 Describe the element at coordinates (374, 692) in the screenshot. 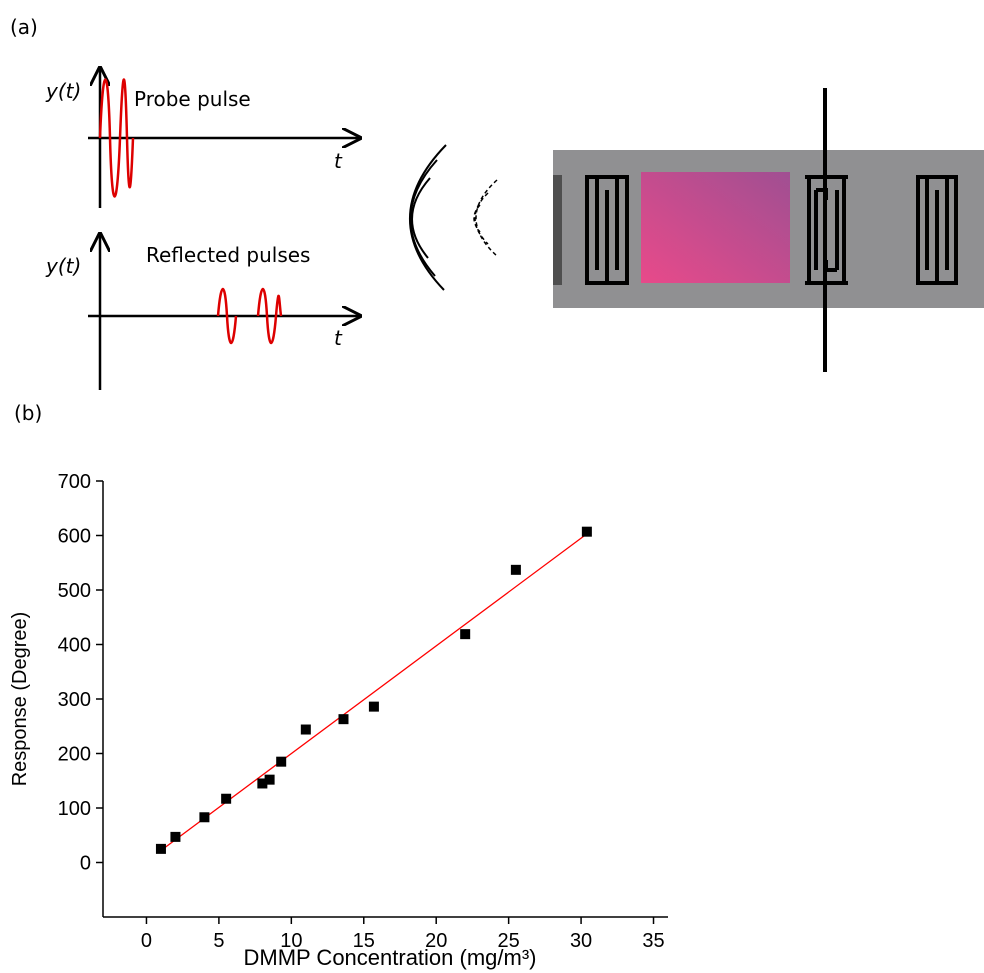

I see `fit-line` at that location.